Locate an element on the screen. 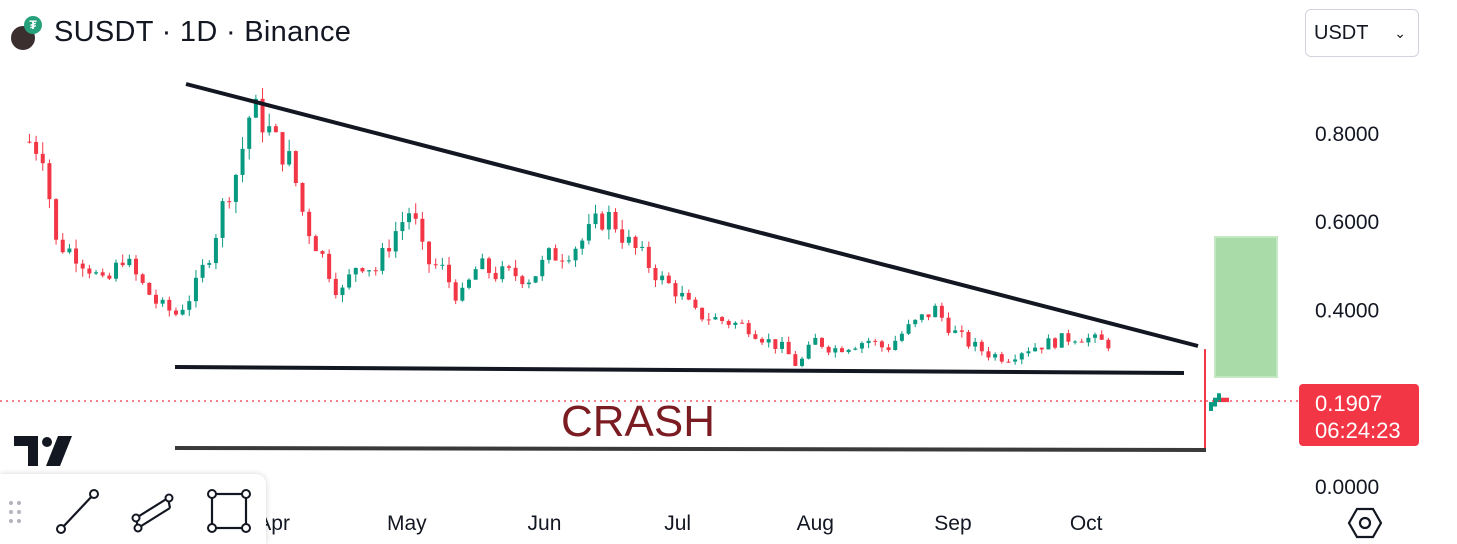  parallel-channel-icon is located at coordinates (153, 511).